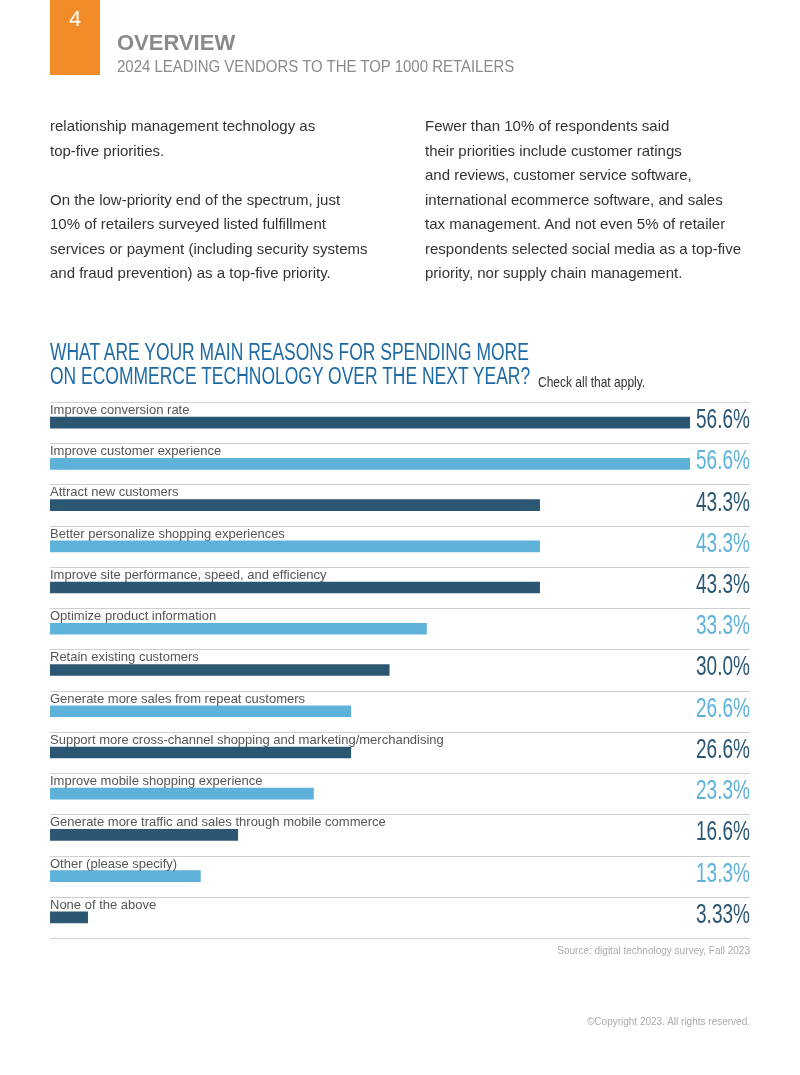 Image resolution: width=800 pixels, height=1075 pixels. Describe the element at coordinates (156, 781) in the screenshot. I see `y-tick-label: Improve mobile shopping experience` at that location.